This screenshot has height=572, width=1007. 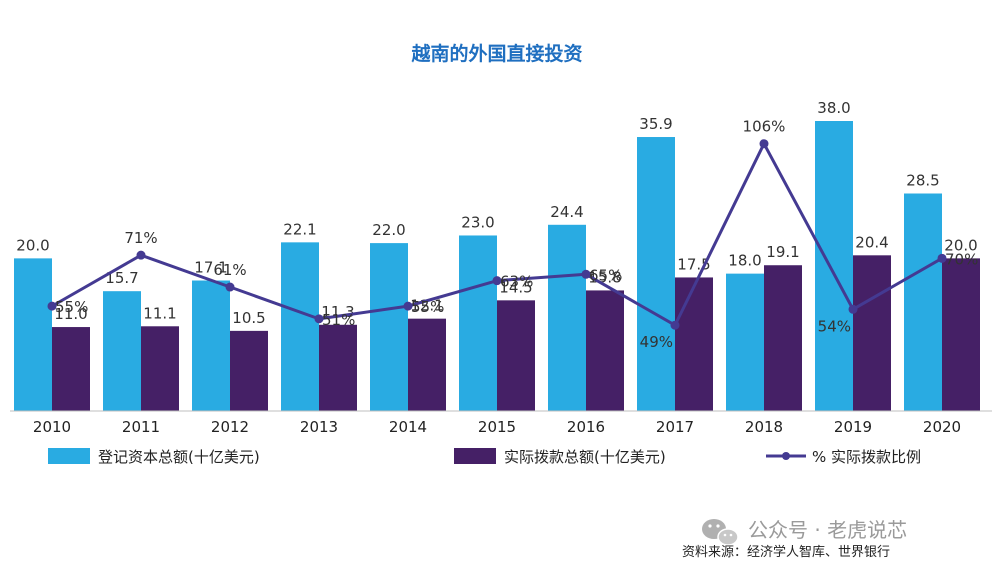 I want to click on ratio-point-2013, so click(x=319, y=319).